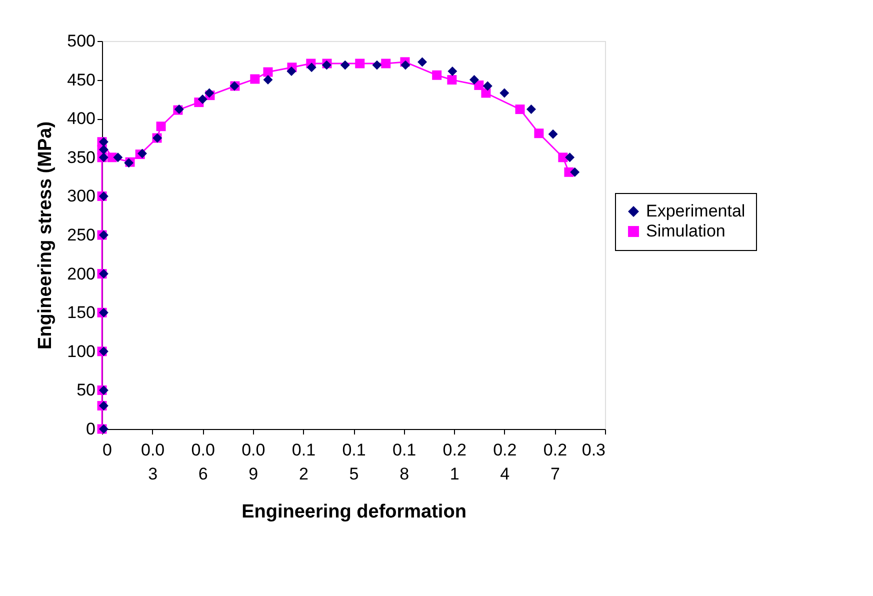 This screenshot has width=873, height=596. Describe the element at coordinates (696, 211) in the screenshot. I see `legend-label: Experimental` at that location.